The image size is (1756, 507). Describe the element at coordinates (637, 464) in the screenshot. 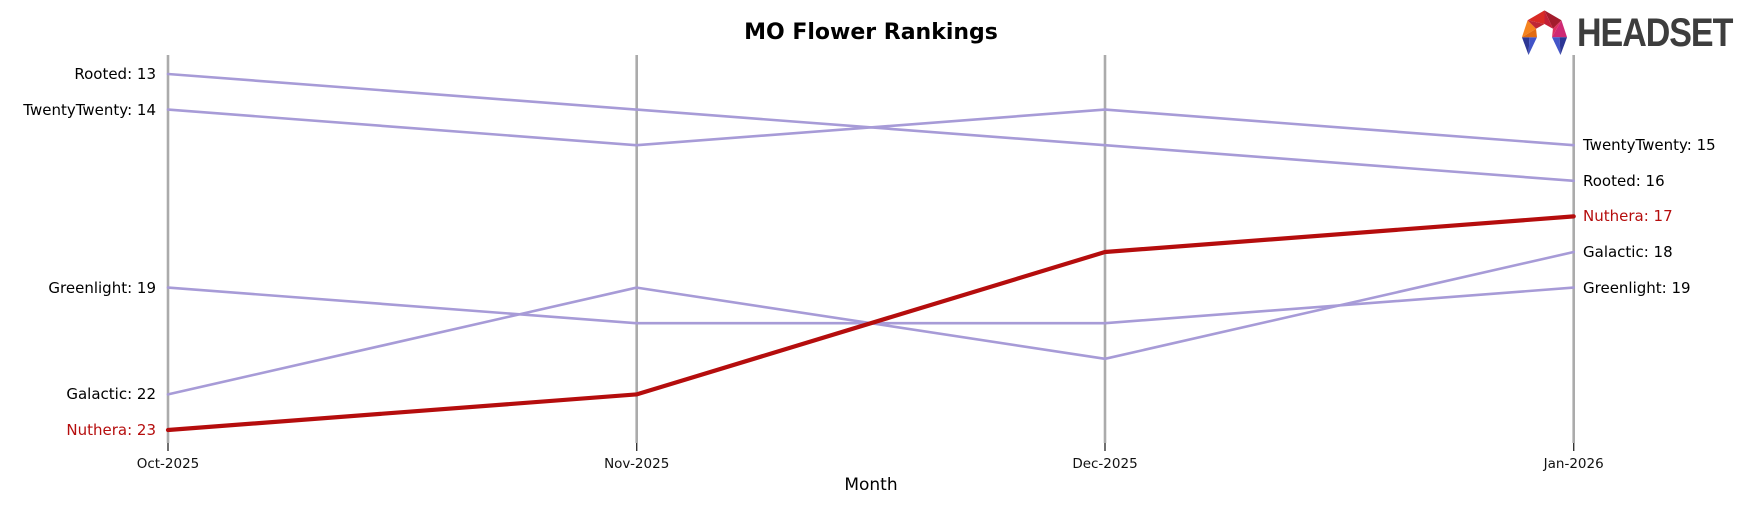

I see `x-tick-label-1: Nov-2025` at that location.